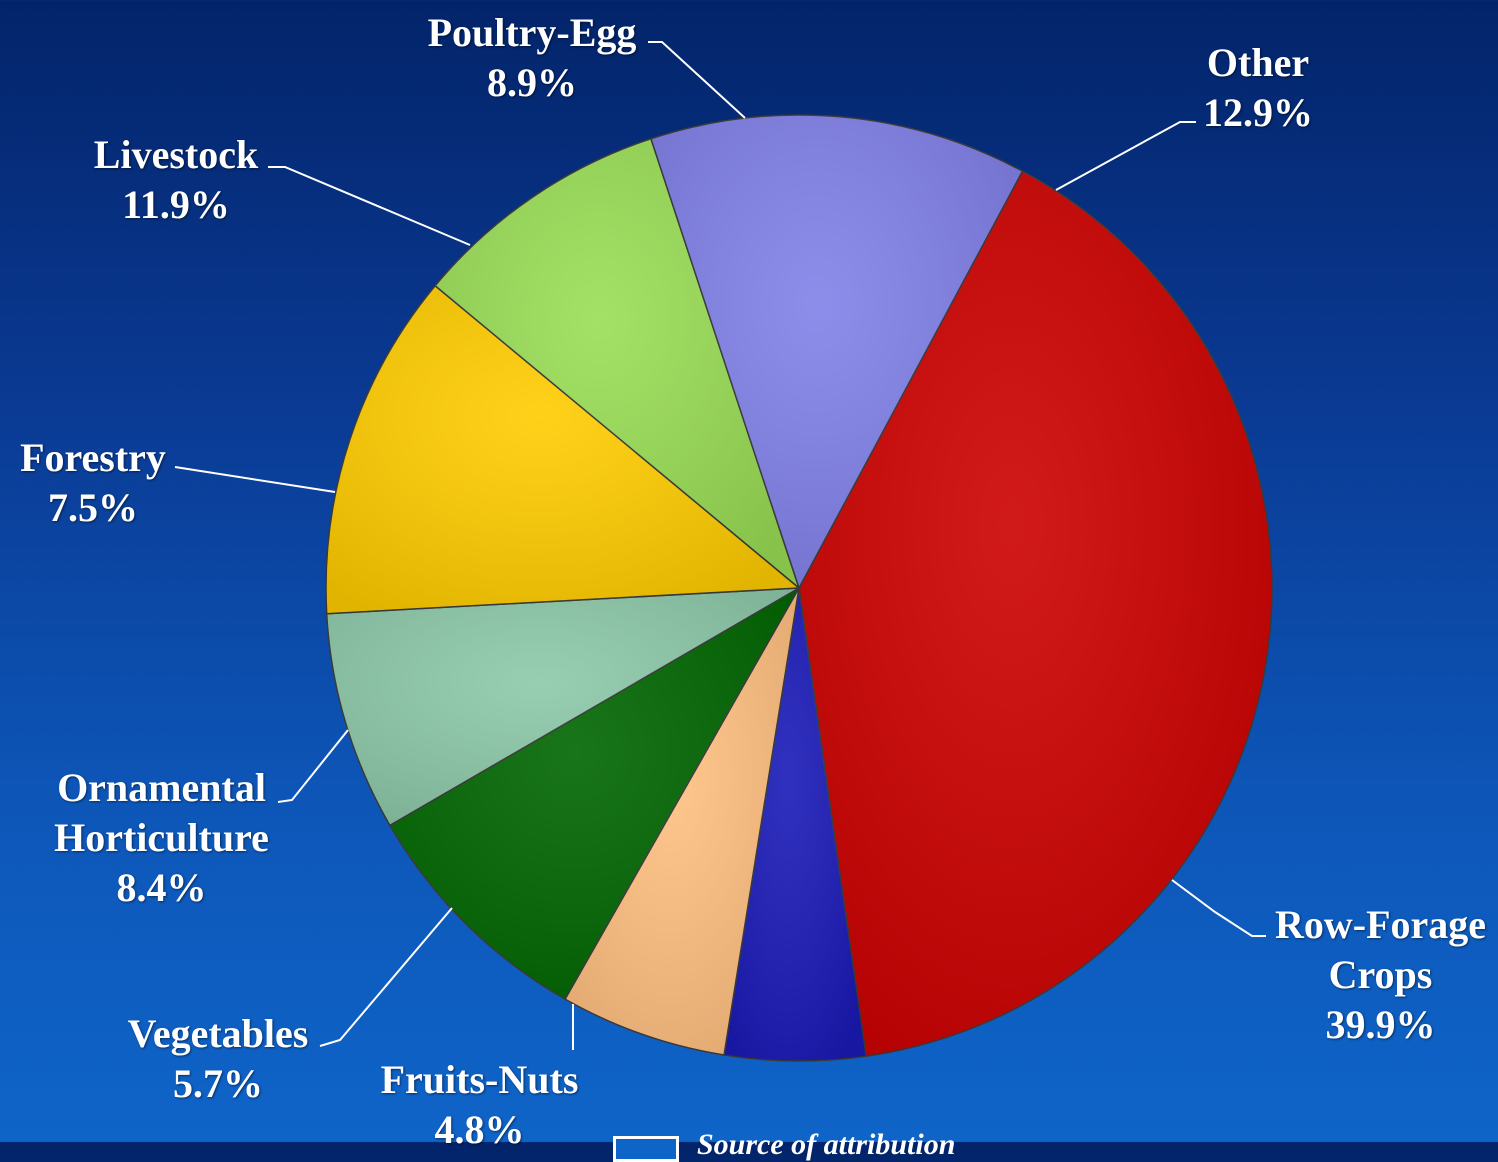 This screenshot has height=1162, width=1498. Describe the element at coordinates (176, 204) in the screenshot. I see `slice-value: 11.9%` at that location.